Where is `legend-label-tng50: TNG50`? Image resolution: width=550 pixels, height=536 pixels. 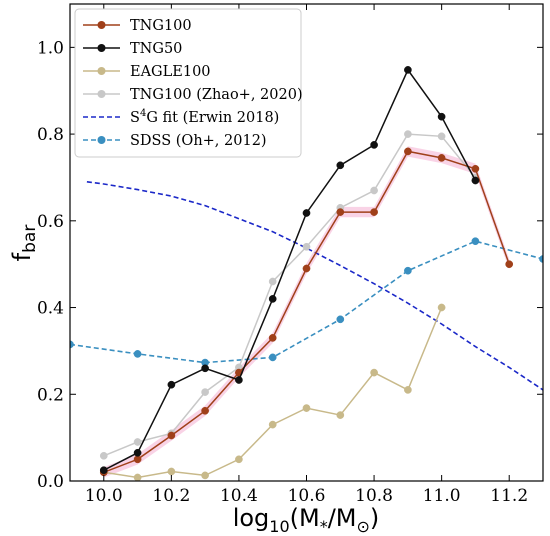
legend-label-tng50: TNG50 is located at coordinates (156, 49).